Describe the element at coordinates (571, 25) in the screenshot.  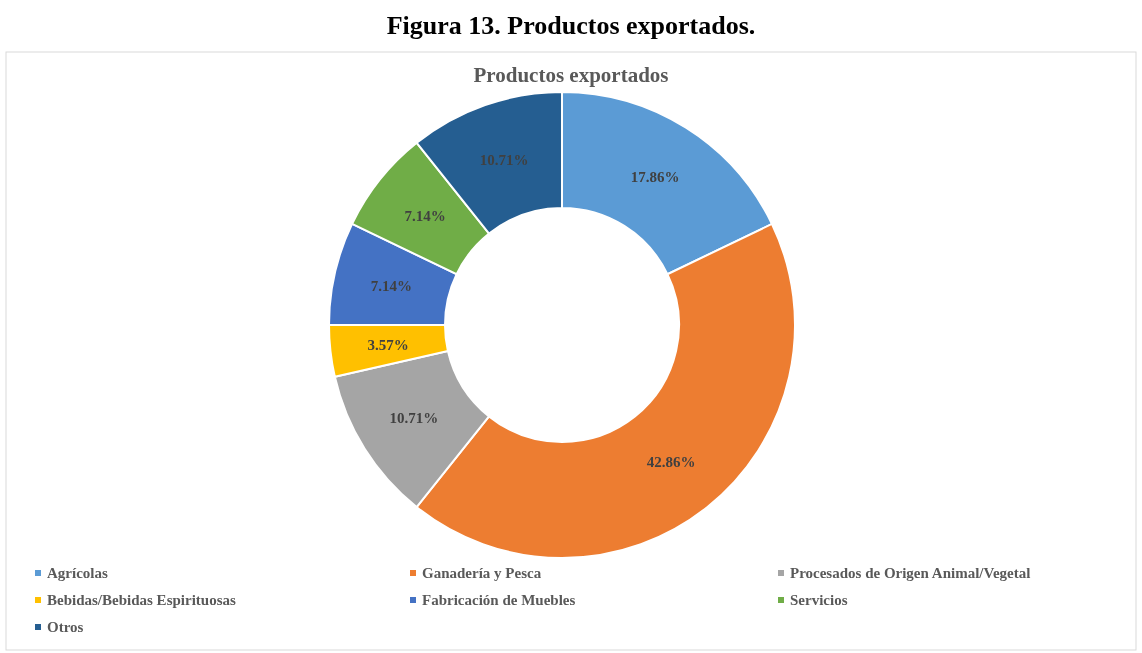
I see `chart-title: Figura 13. Productos exportados.` at that location.